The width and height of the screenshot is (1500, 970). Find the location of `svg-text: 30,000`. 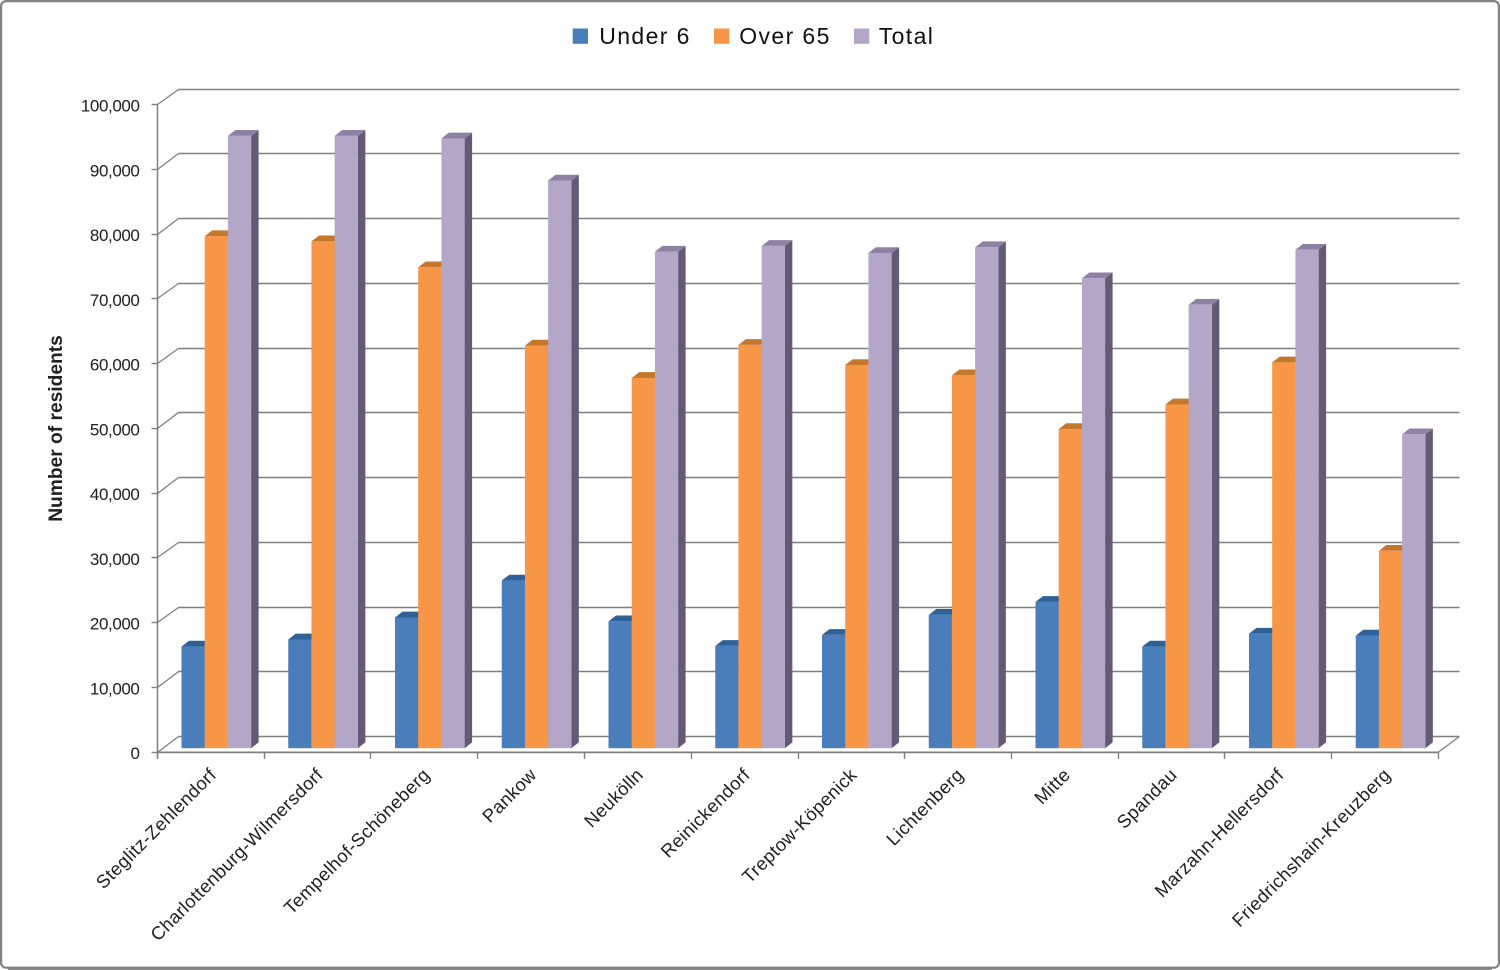

svg-text: 30,000 is located at coordinates (115, 559).